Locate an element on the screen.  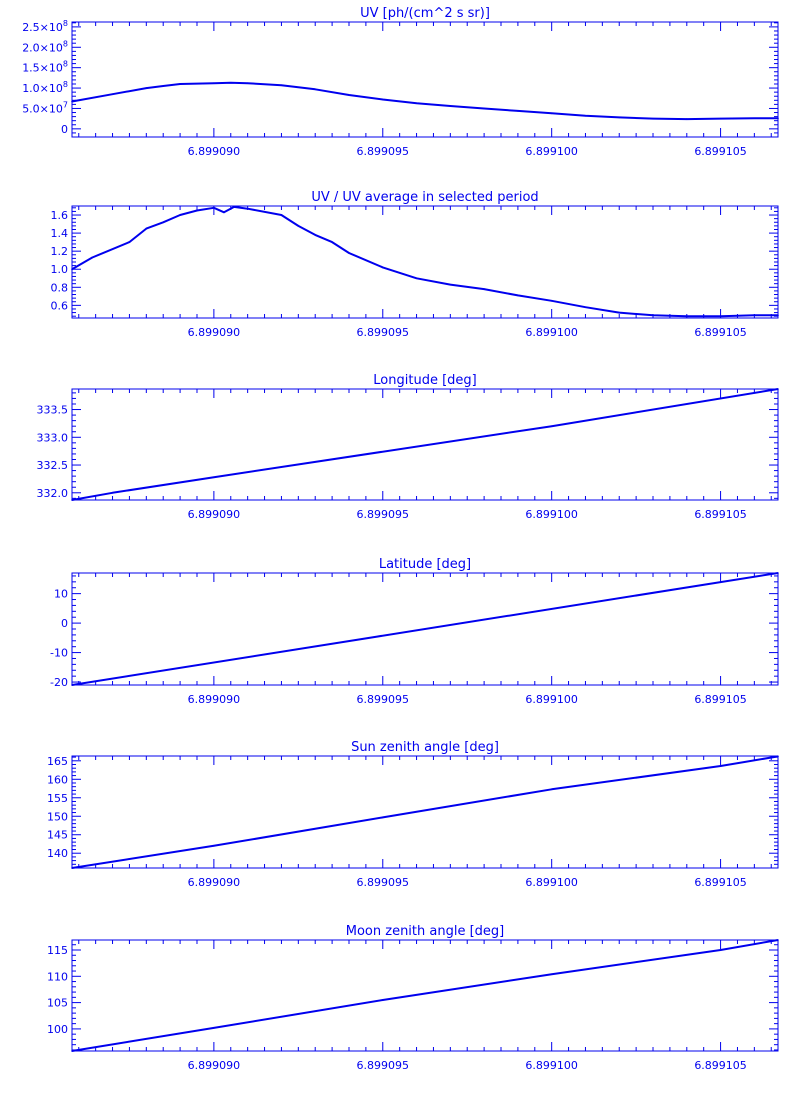
y-tick-label: 332.0 is located at coordinates (53, 493).